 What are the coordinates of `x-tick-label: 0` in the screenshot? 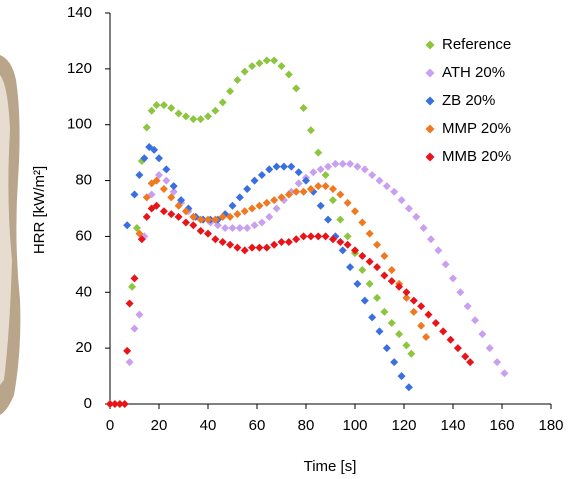 It's located at (110, 425).